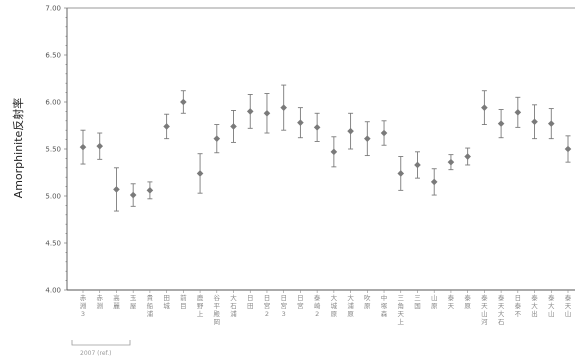 This screenshot has width=581, height=359. Describe the element at coordinates (300, 302) in the screenshot. I see `x-tick-label: 日宮` at that location.